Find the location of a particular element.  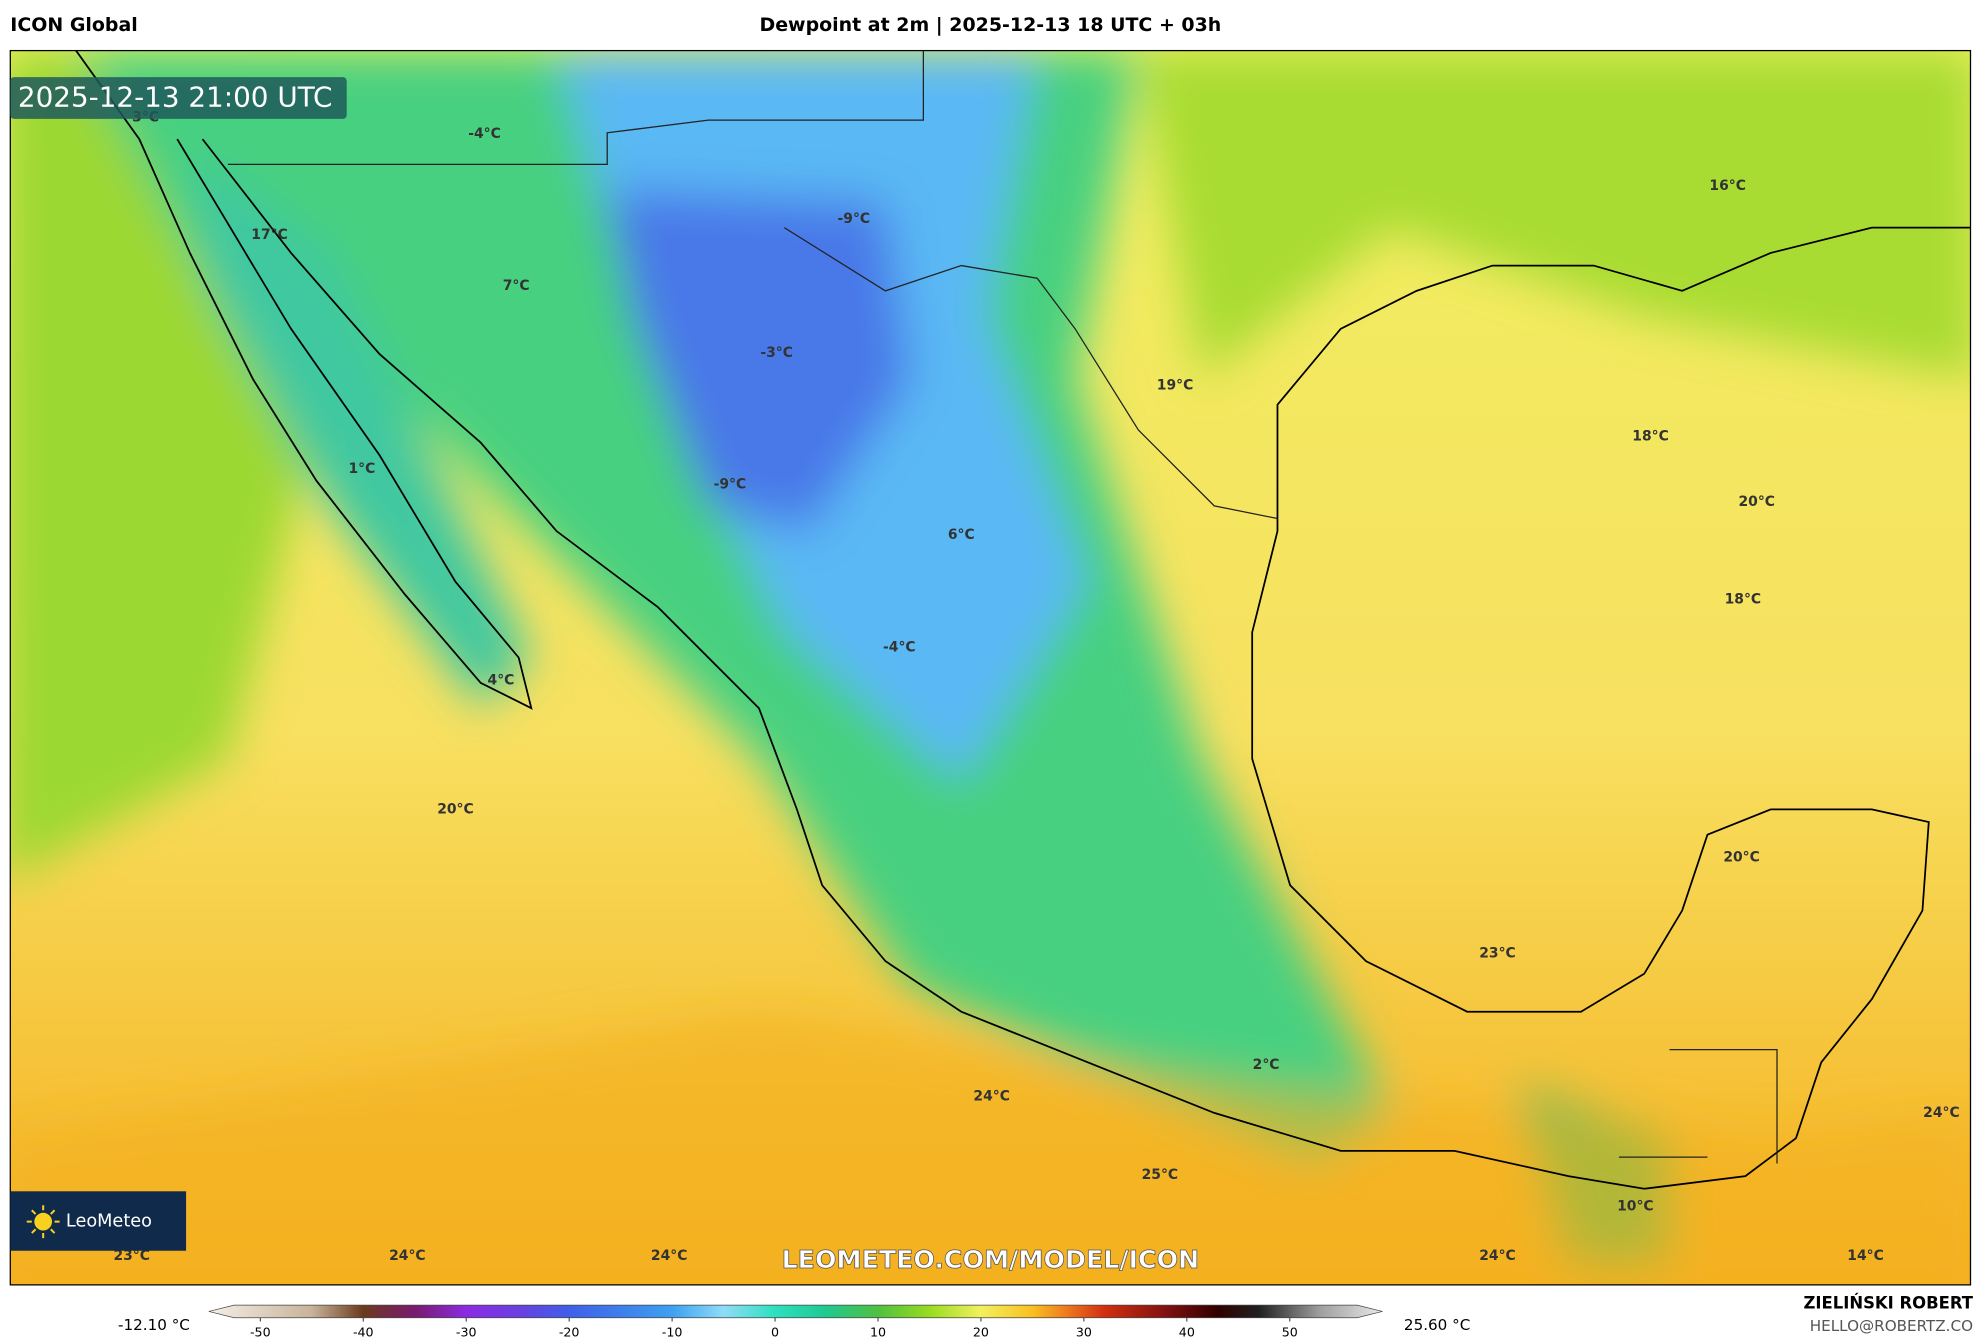

map-label: 19°C is located at coordinates (1175, 386).